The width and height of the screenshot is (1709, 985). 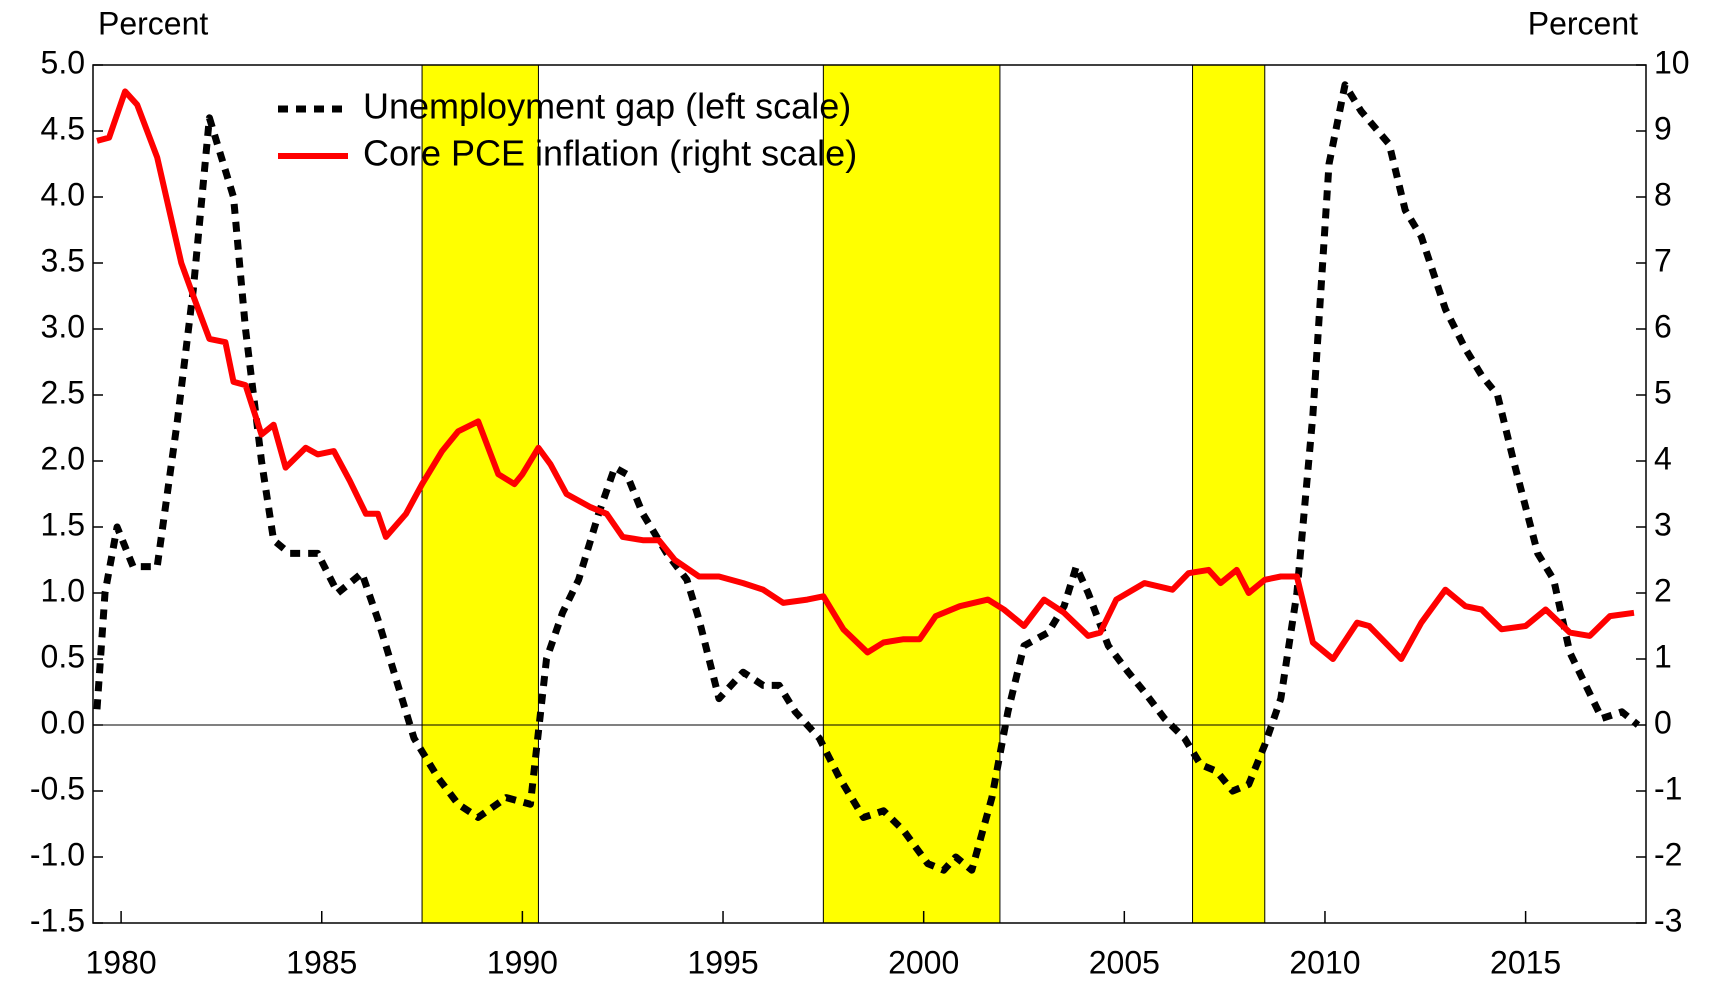 I want to click on x-tick-label: 2010, so click(x=1324, y=962).